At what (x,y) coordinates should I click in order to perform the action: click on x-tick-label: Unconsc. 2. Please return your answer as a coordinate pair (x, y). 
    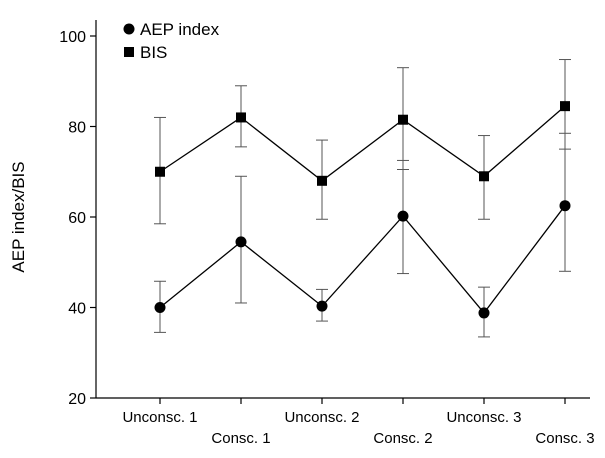
    Looking at the image, I should click on (321, 417).